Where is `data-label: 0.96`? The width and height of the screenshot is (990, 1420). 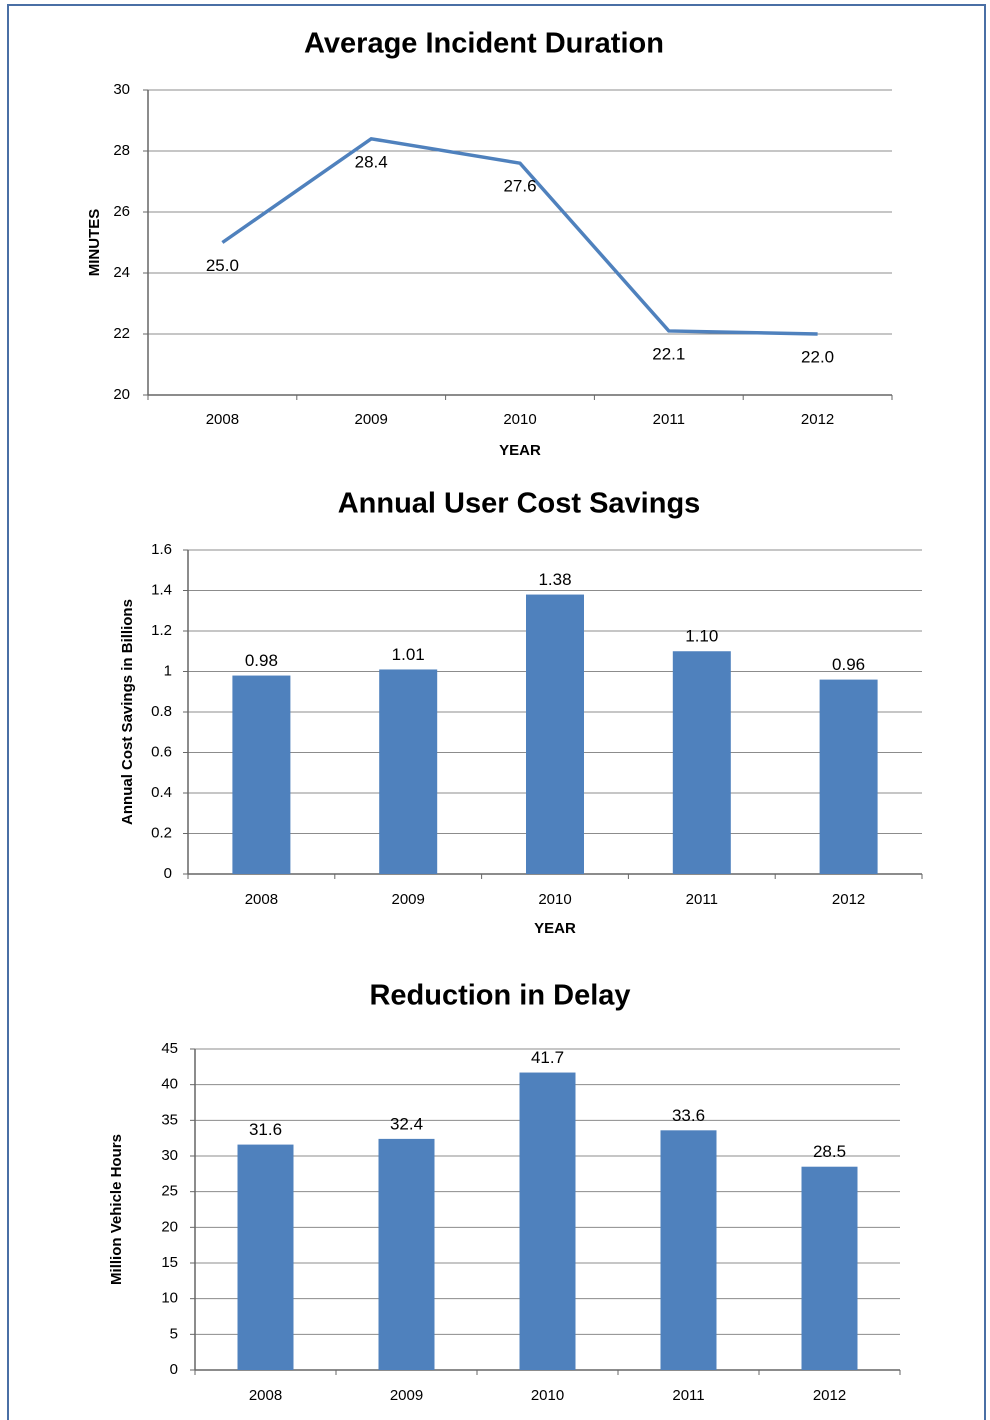
data-label: 0.96 is located at coordinates (848, 664).